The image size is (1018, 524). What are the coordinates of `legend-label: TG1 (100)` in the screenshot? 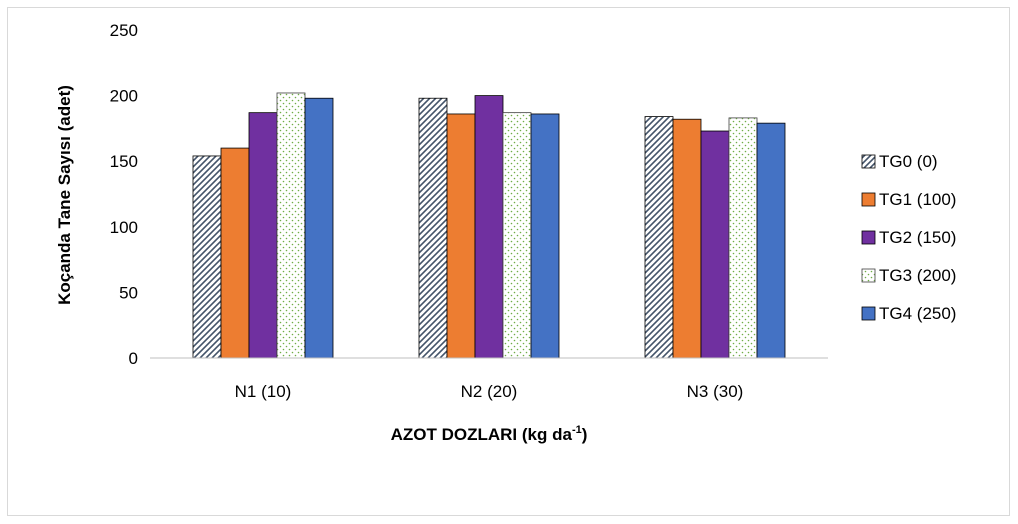 It's located at (917, 199).